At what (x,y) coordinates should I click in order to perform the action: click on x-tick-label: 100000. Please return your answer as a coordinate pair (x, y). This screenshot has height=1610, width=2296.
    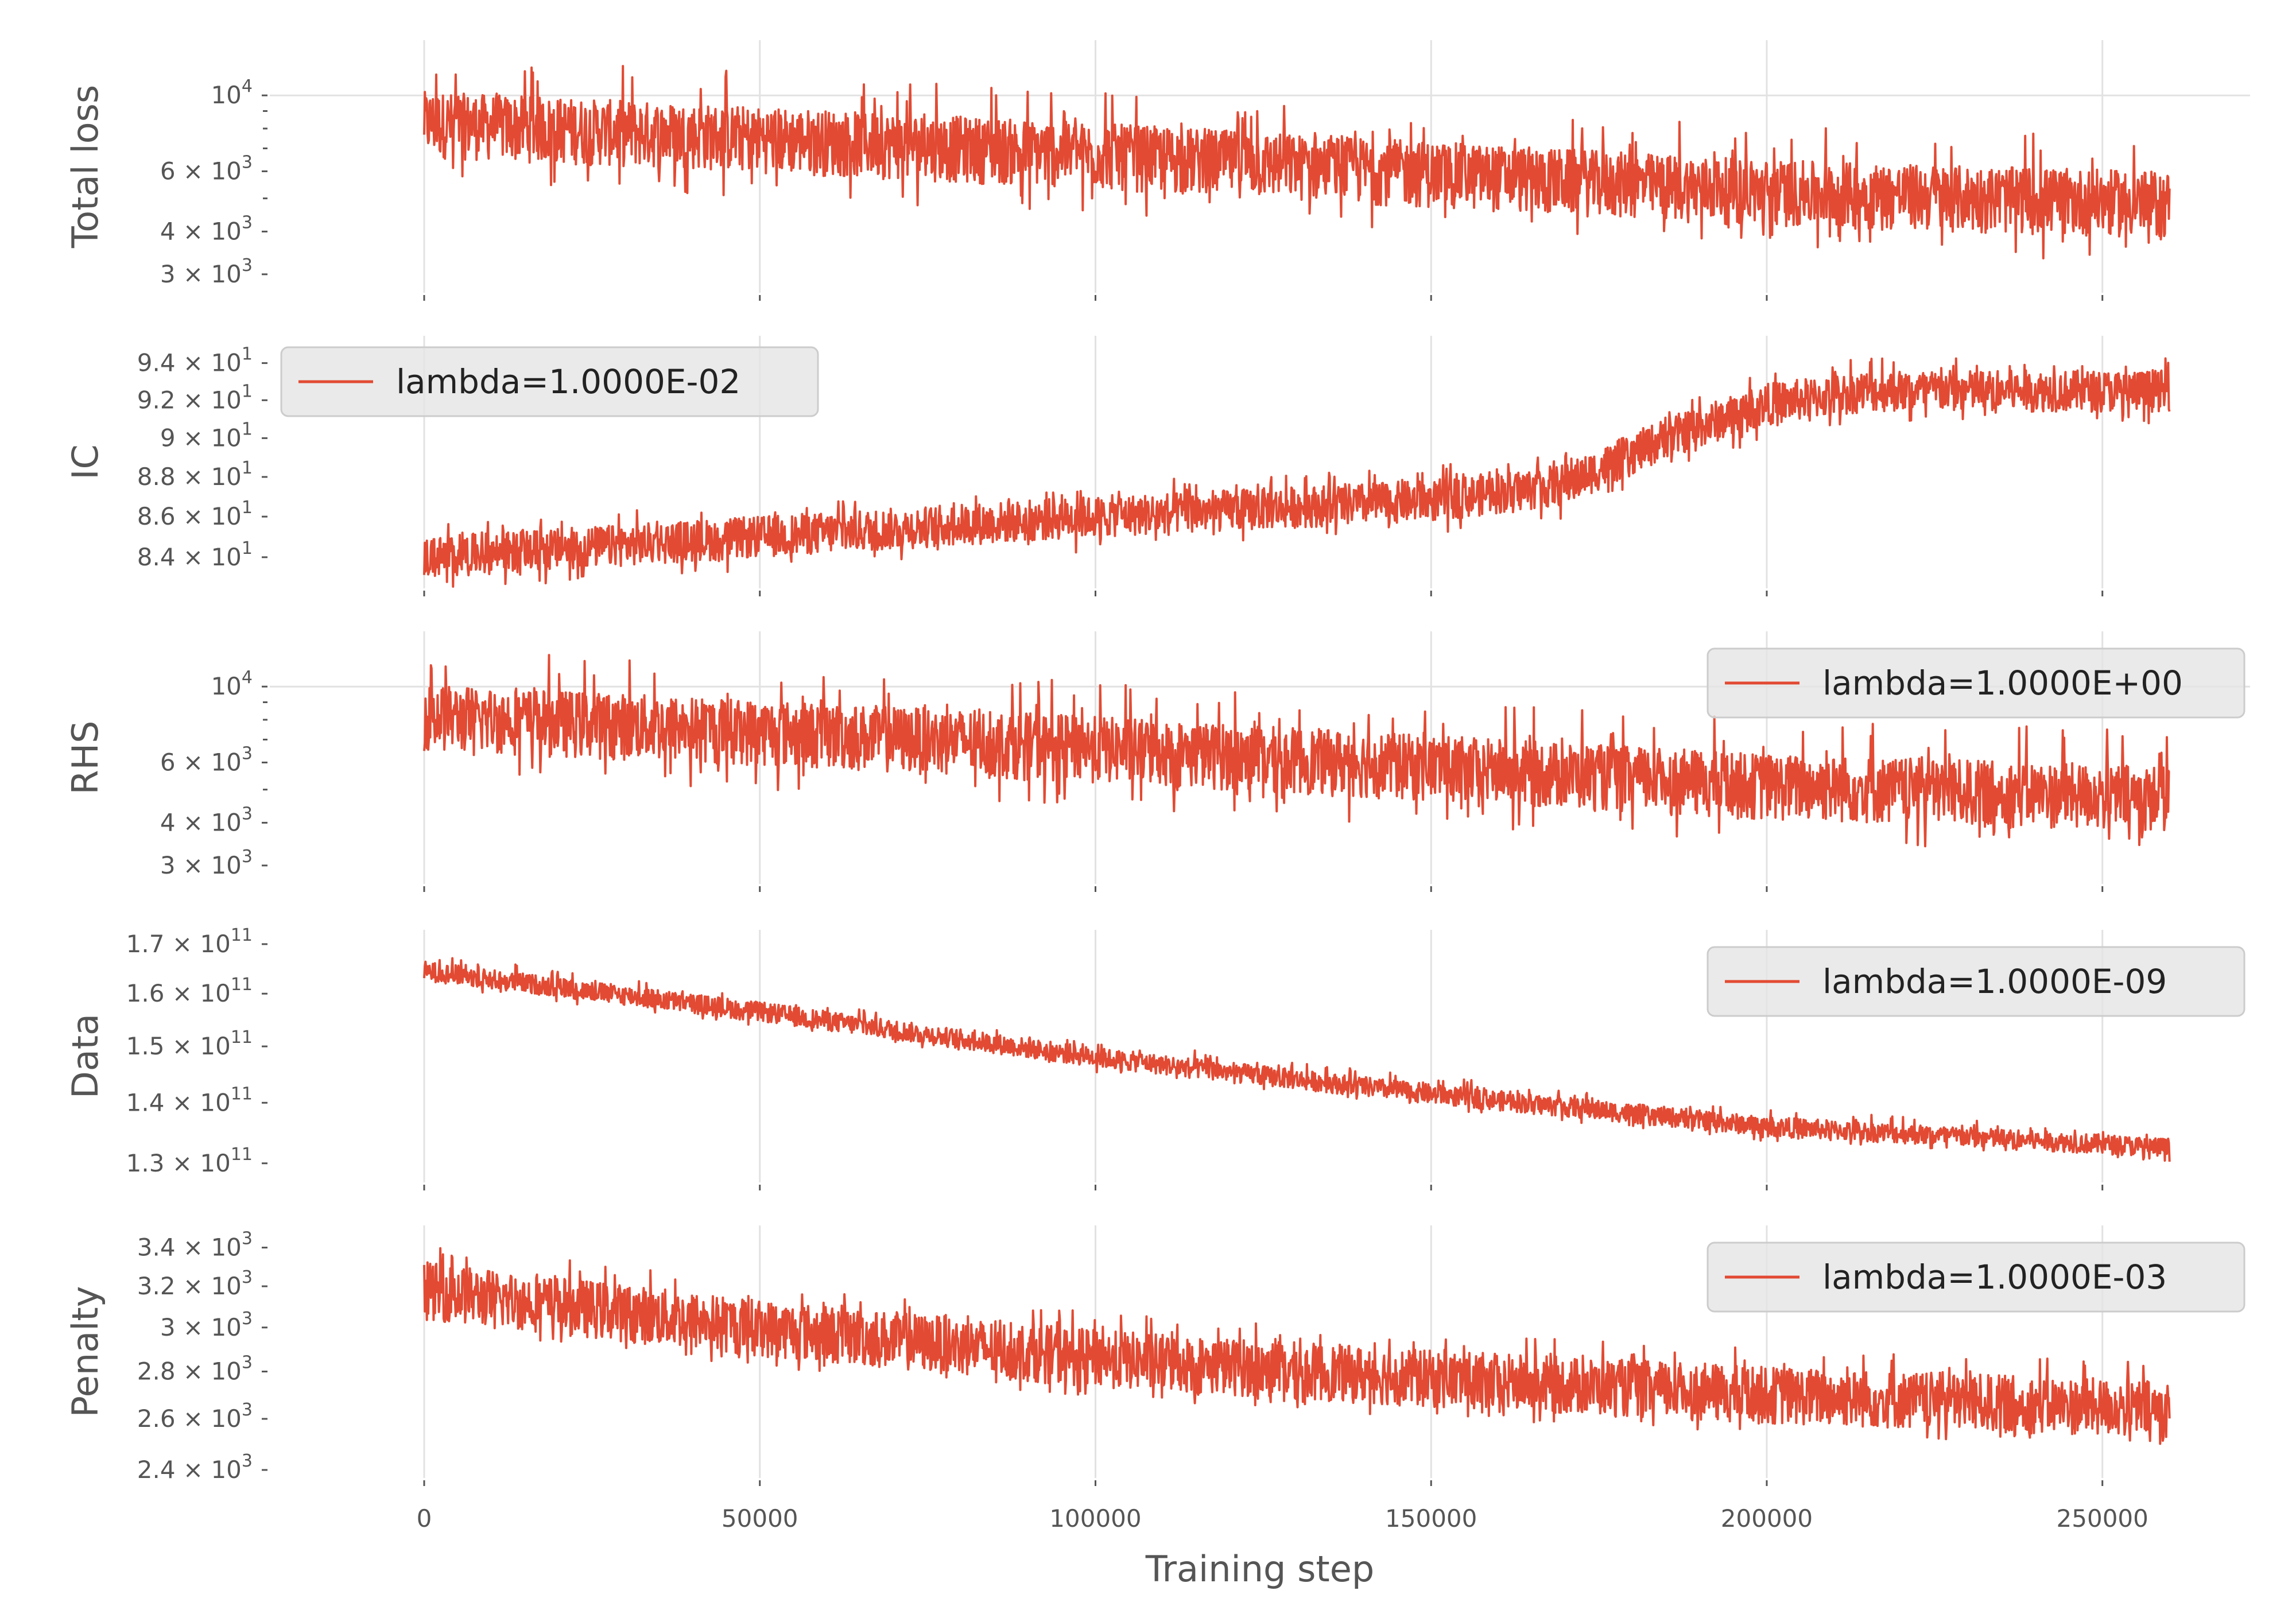
    Looking at the image, I should click on (1095, 1518).